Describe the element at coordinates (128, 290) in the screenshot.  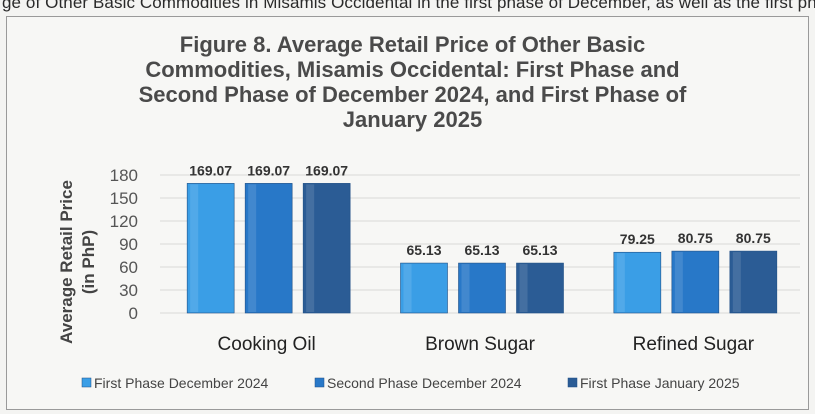
I see `y-tick-label: 30` at that location.